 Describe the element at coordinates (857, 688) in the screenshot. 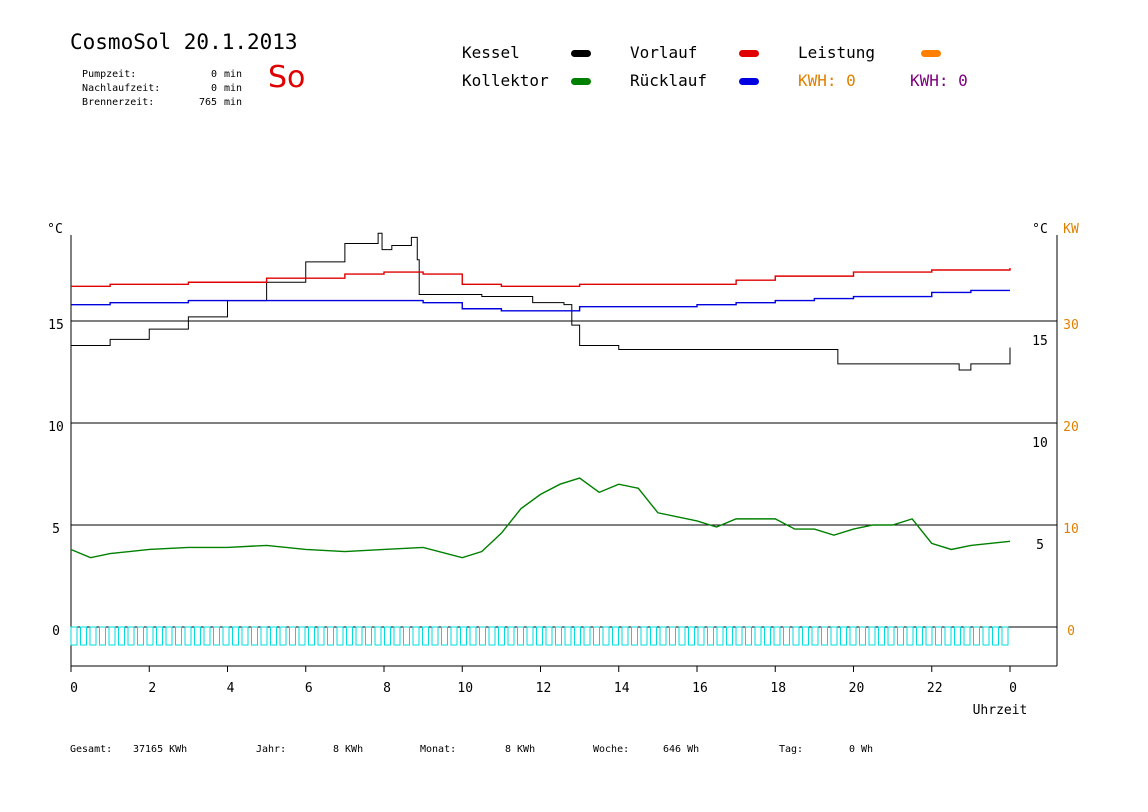

I see `x-tick-label: 20` at that location.